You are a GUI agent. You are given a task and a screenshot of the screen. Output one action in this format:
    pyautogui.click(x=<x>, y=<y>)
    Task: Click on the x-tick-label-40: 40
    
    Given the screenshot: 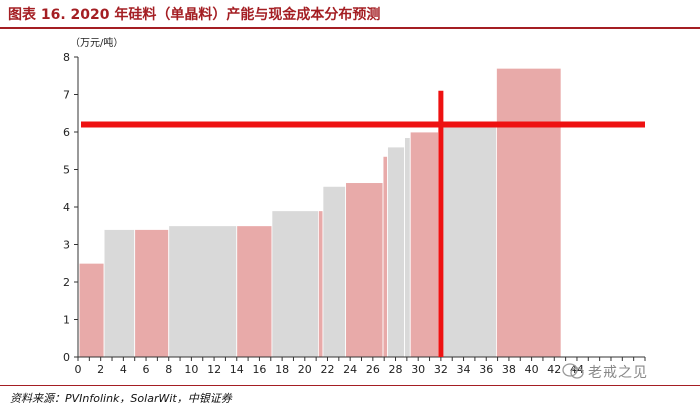 What is the action you would take?
    pyautogui.click(x=532, y=369)
    